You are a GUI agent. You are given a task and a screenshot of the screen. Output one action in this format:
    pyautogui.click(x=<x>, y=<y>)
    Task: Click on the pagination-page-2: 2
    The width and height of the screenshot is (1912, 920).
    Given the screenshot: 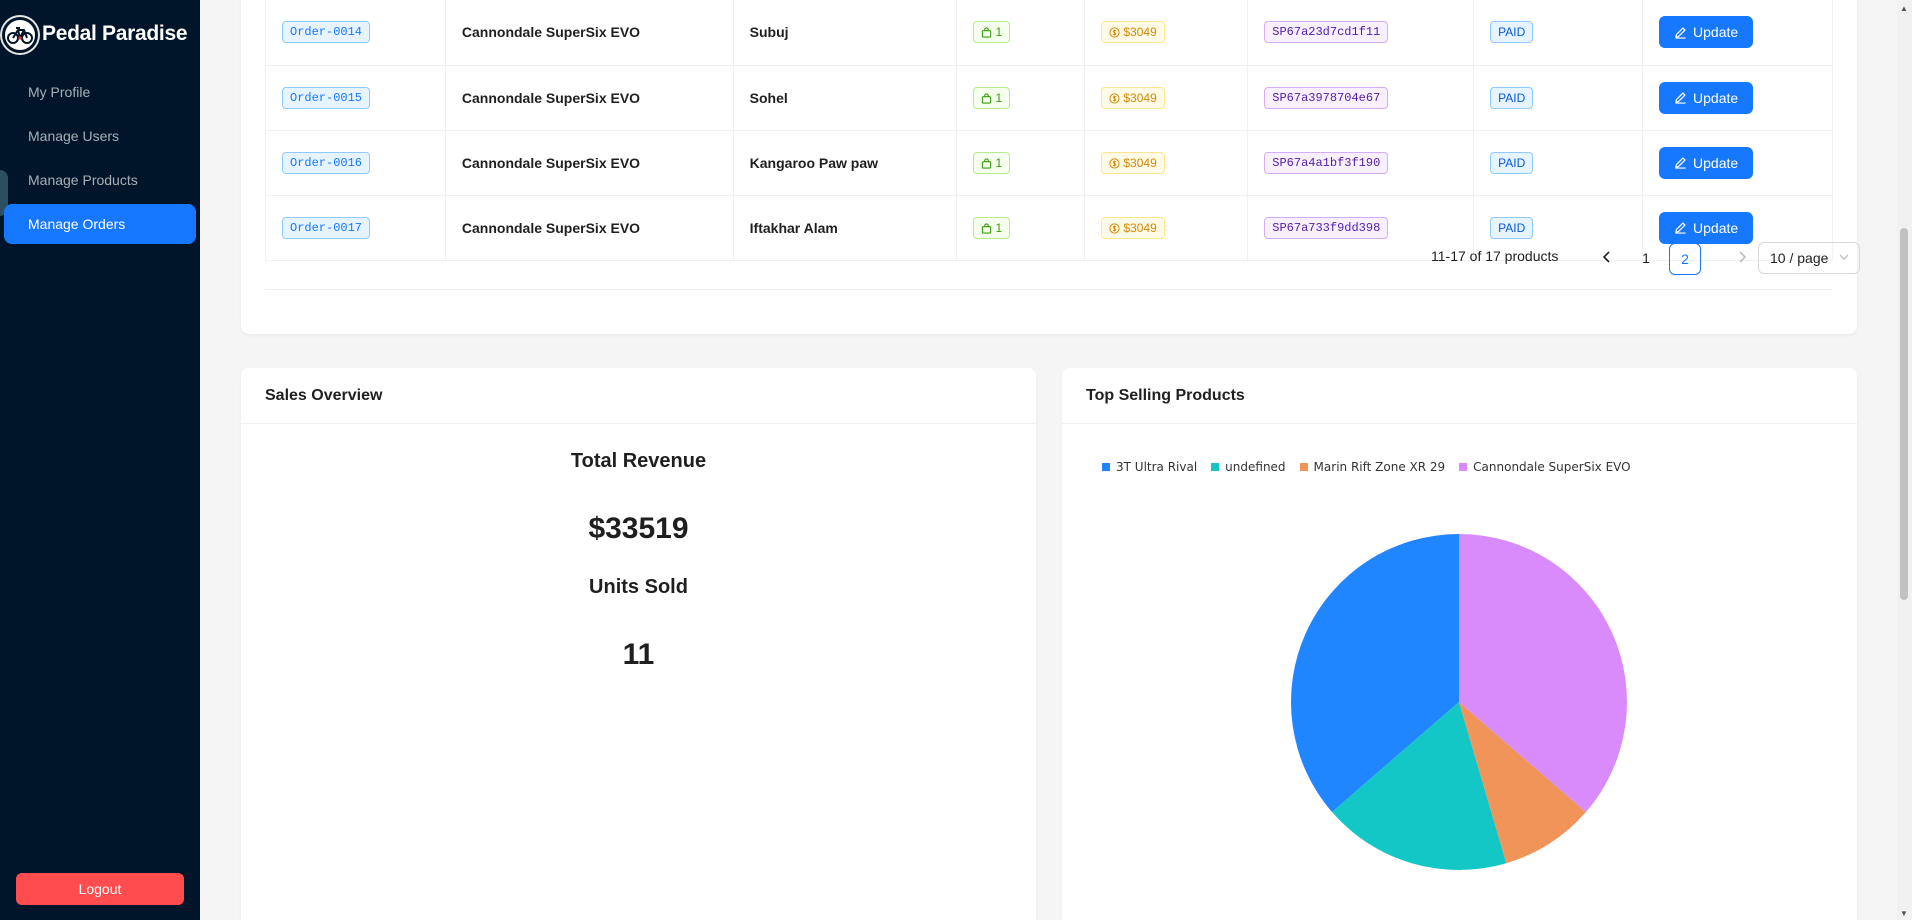 What is the action you would take?
    pyautogui.click(x=1685, y=259)
    